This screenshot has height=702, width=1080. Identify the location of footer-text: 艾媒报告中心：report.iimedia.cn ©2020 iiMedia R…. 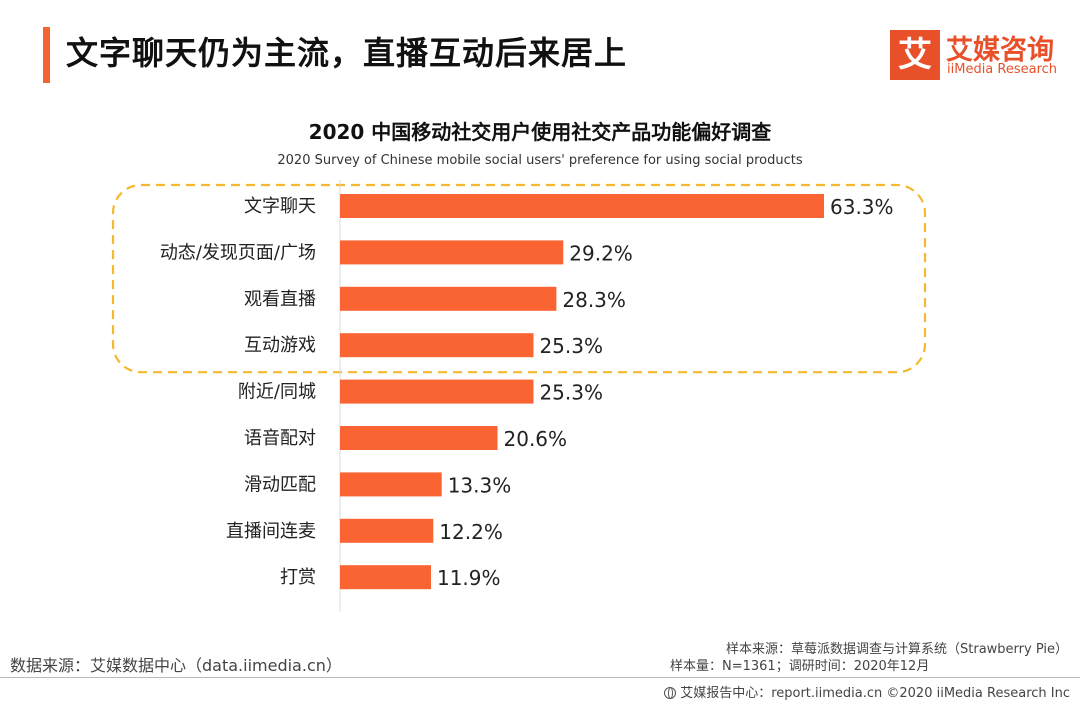
(875, 693).